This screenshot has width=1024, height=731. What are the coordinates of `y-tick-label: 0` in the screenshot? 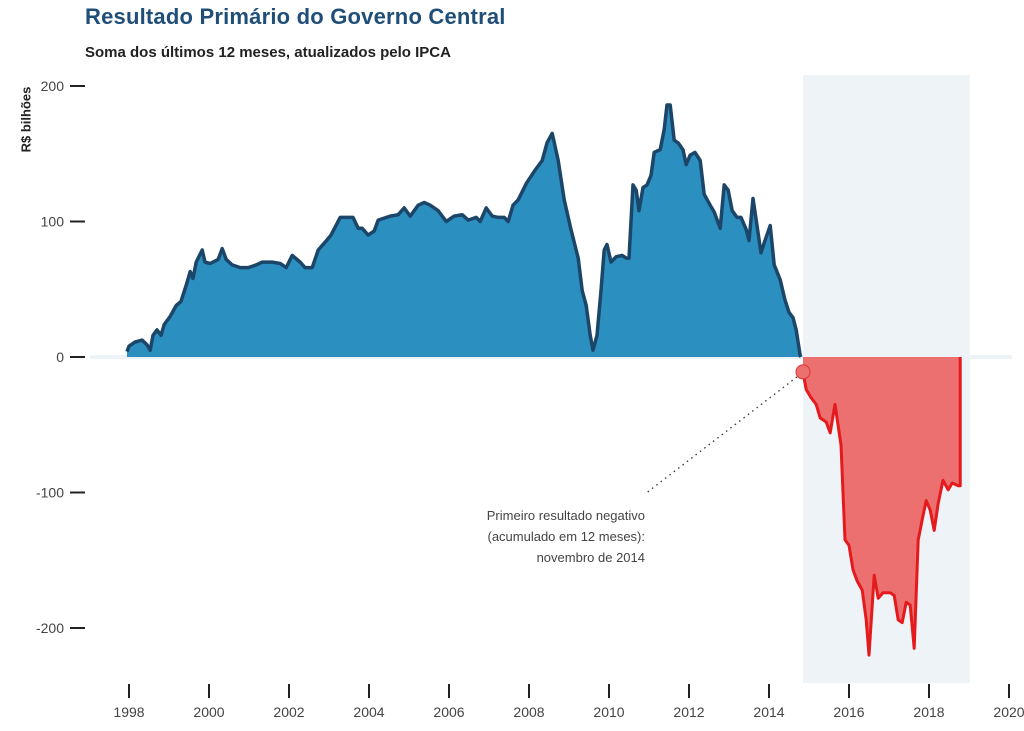 It's located at (60, 357).